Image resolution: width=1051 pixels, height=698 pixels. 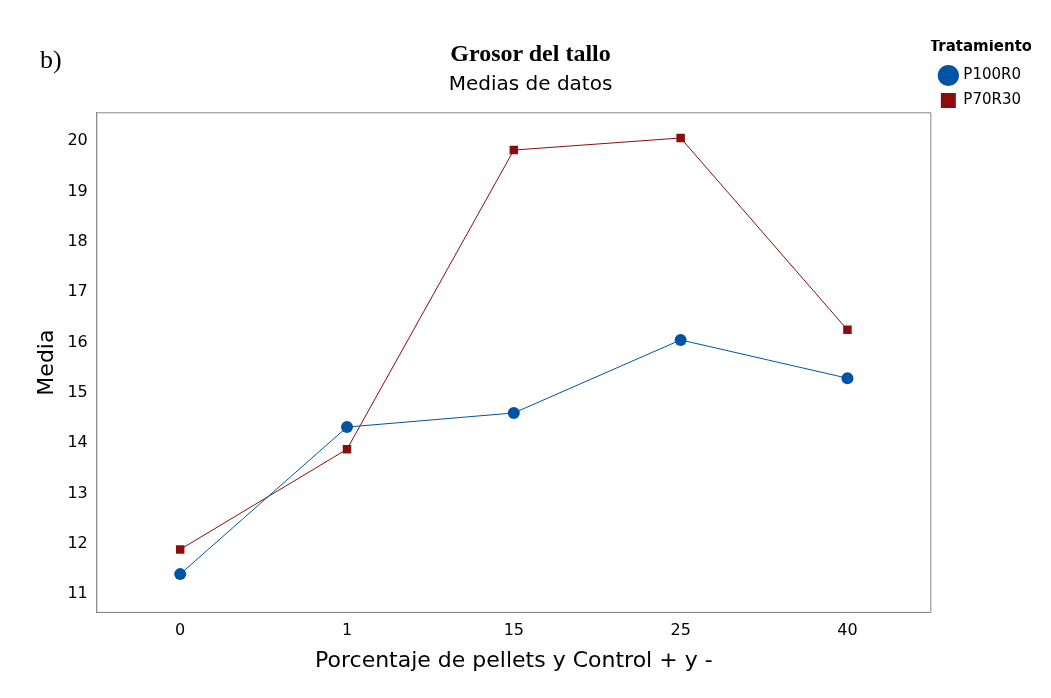 What do you see at coordinates (992, 99) in the screenshot?
I see `legend-label: P70R30` at bounding box center [992, 99].